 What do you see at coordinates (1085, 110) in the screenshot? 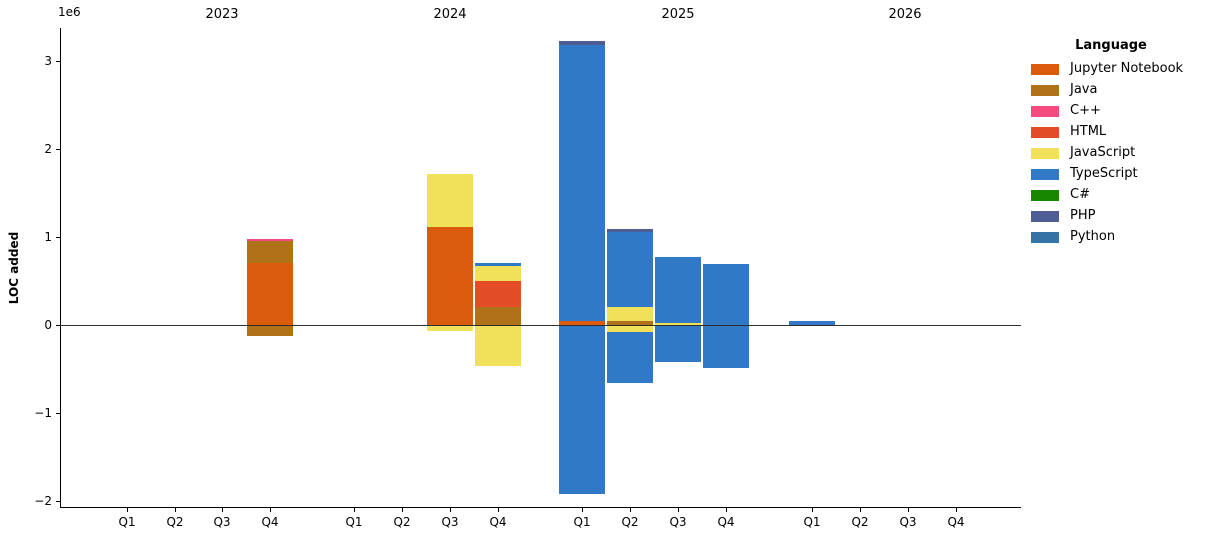
I see `legend-entry-label: C++` at bounding box center [1085, 110].